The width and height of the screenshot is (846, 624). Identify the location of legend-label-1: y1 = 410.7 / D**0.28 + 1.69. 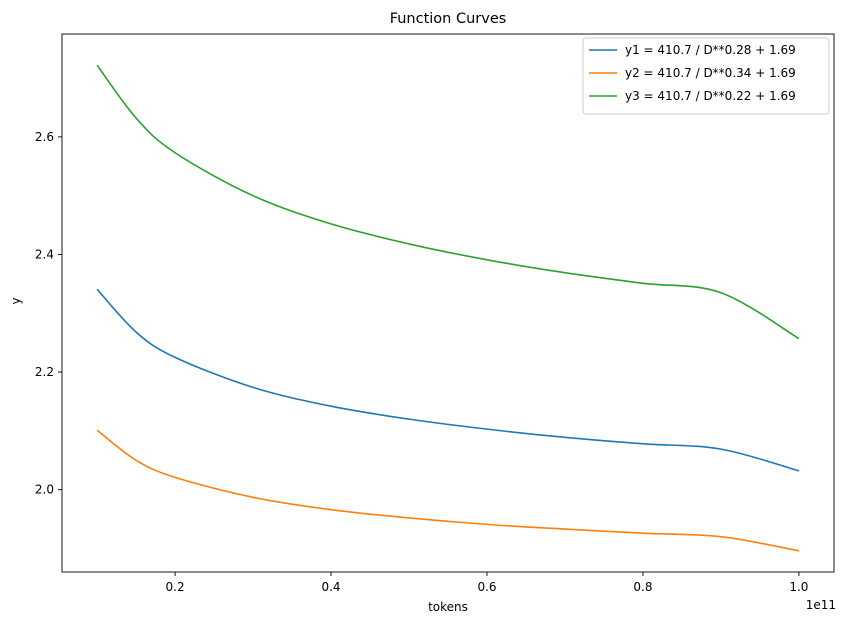
(710, 50).